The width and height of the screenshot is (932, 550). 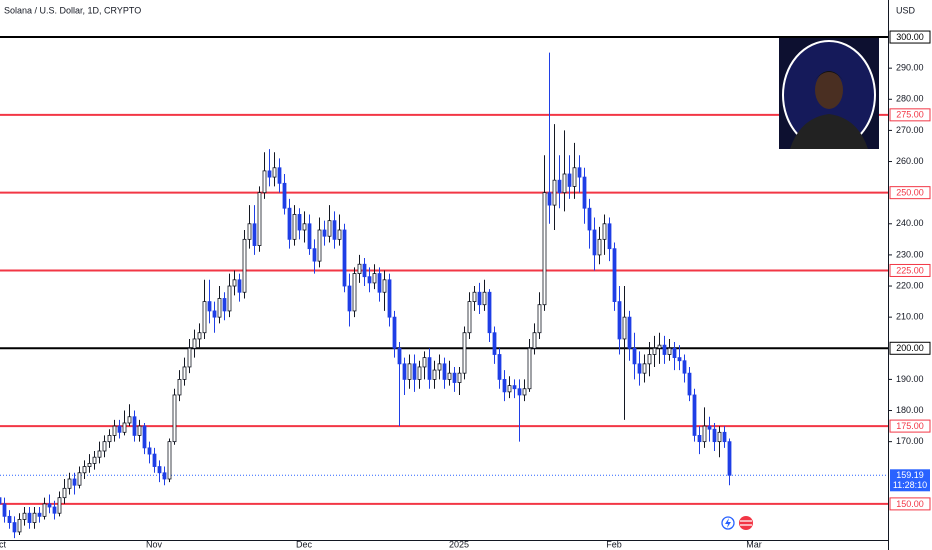 What do you see at coordinates (910, 379) in the screenshot?
I see `y-tick-label: 190.00` at bounding box center [910, 379].